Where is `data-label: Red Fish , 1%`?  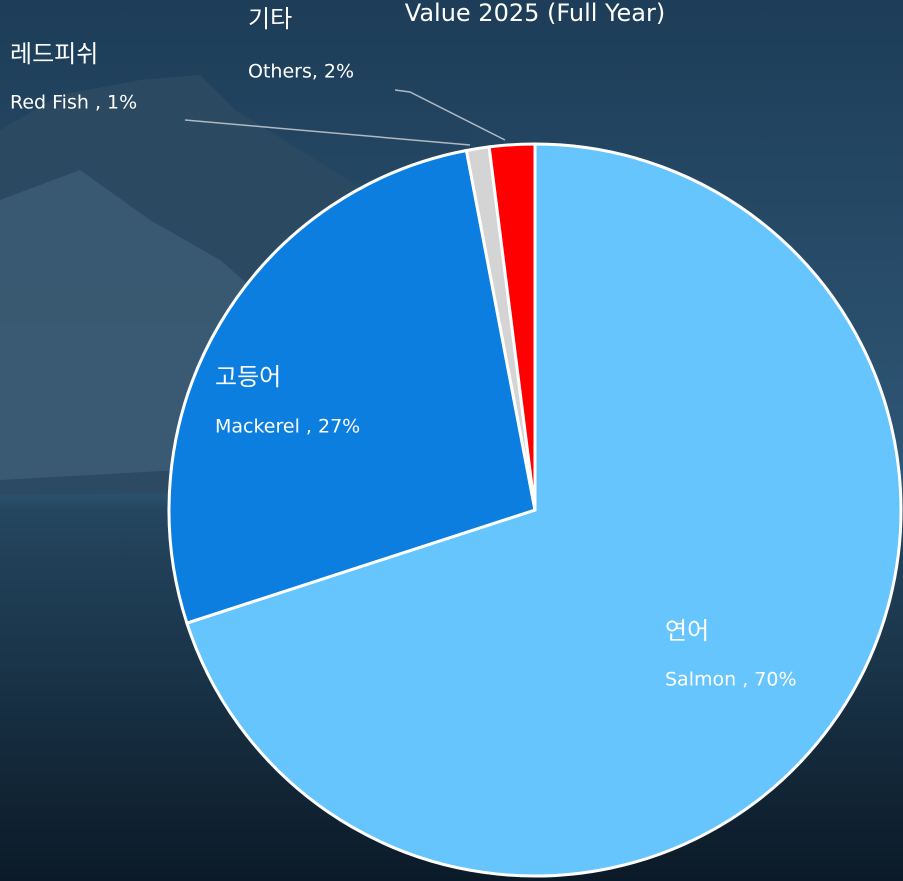
data-label: Red Fish , 1% is located at coordinates (73, 103).